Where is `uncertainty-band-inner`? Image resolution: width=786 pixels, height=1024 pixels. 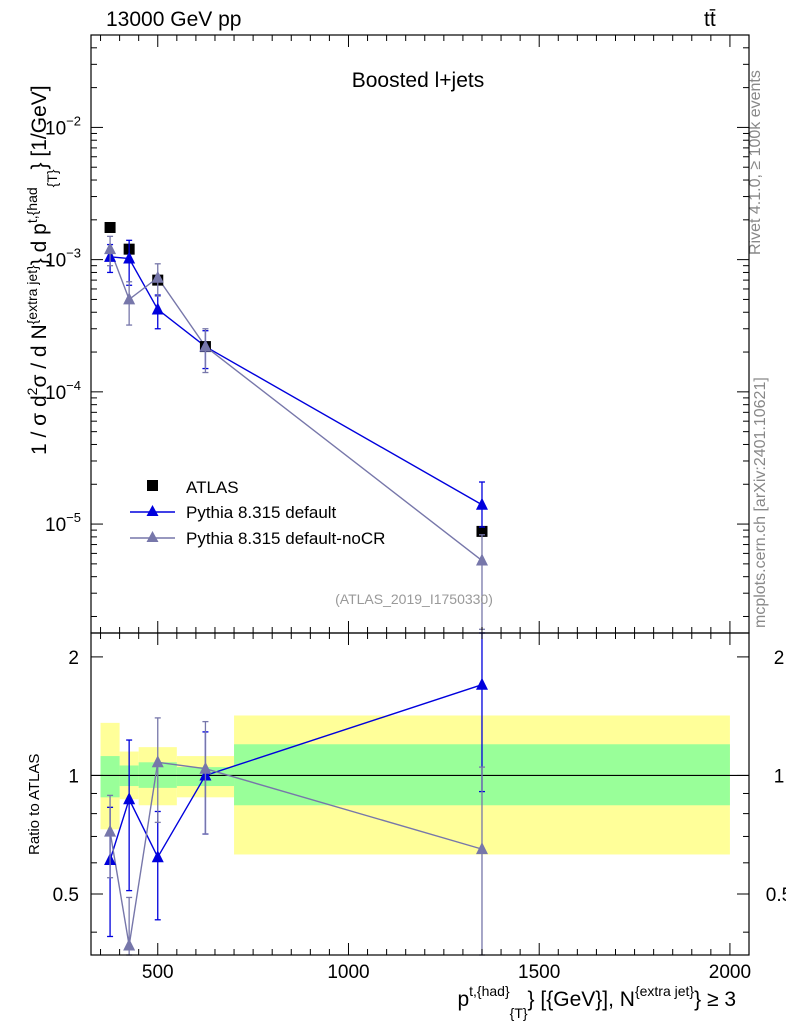
uncertainty-band-inner is located at coordinates (110, 777).